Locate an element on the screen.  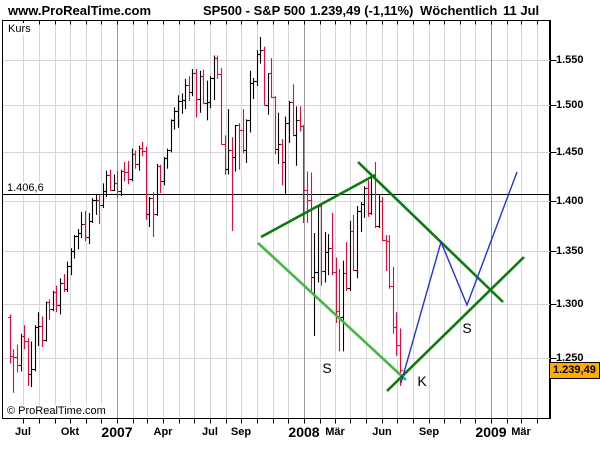
trendline-breakdown-line is located at coordinates (430, 232).